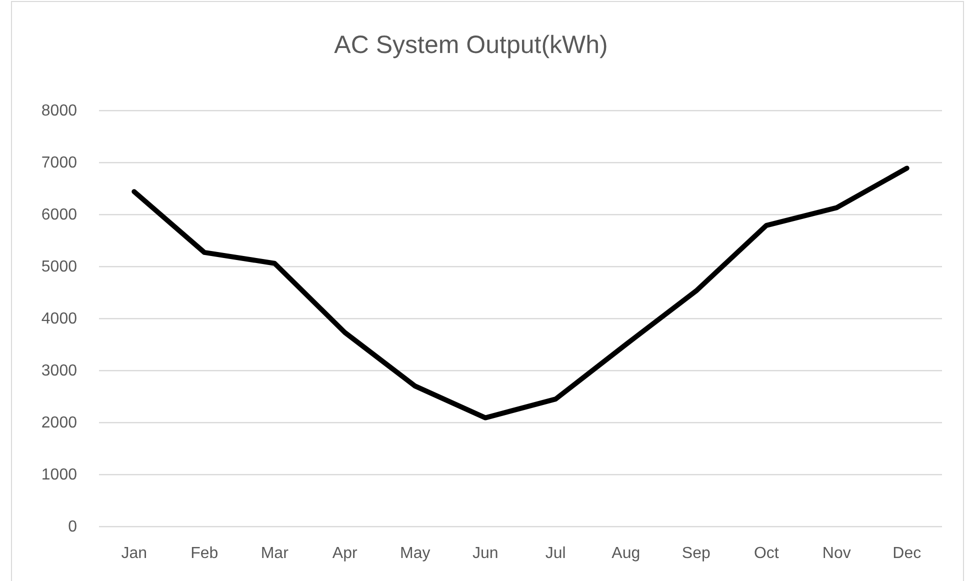  What do you see at coordinates (485, 553) in the screenshot?
I see `x-tick-label: Jun` at bounding box center [485, 553].